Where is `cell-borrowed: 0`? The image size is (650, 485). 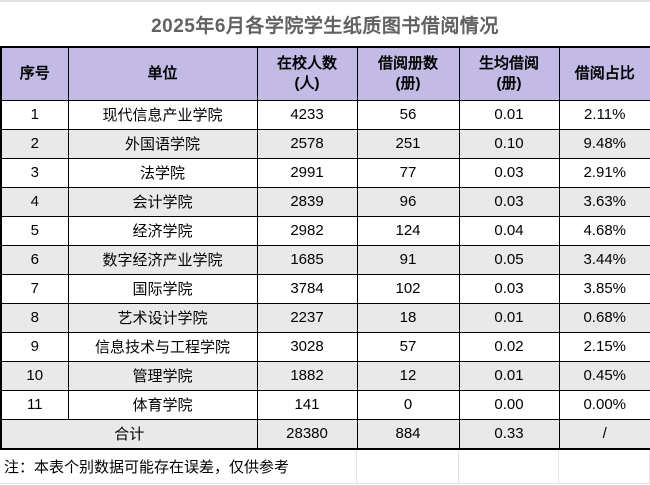 cell-borrowed: 0 is located at coordinates (408, 404).